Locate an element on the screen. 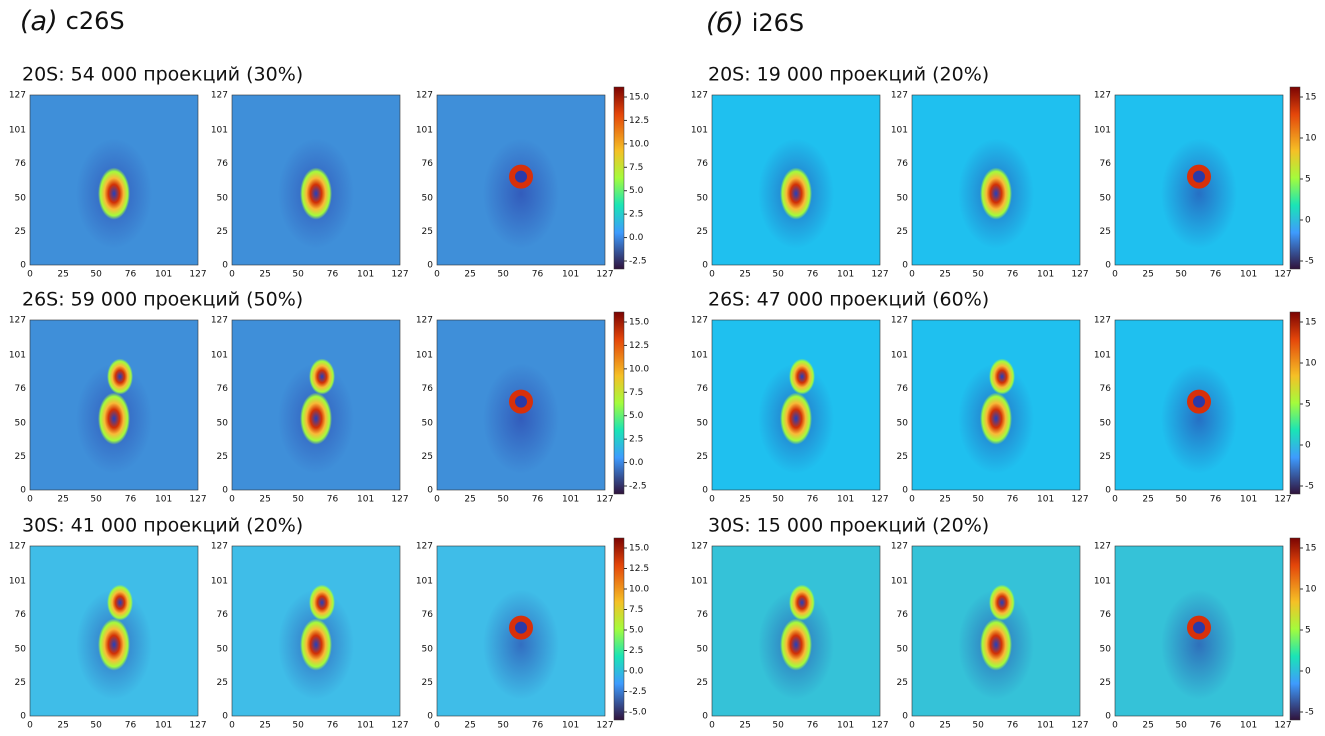 The image size is (1325, 736). colorbar-label: 15 is located at coordinates (1310, 549).